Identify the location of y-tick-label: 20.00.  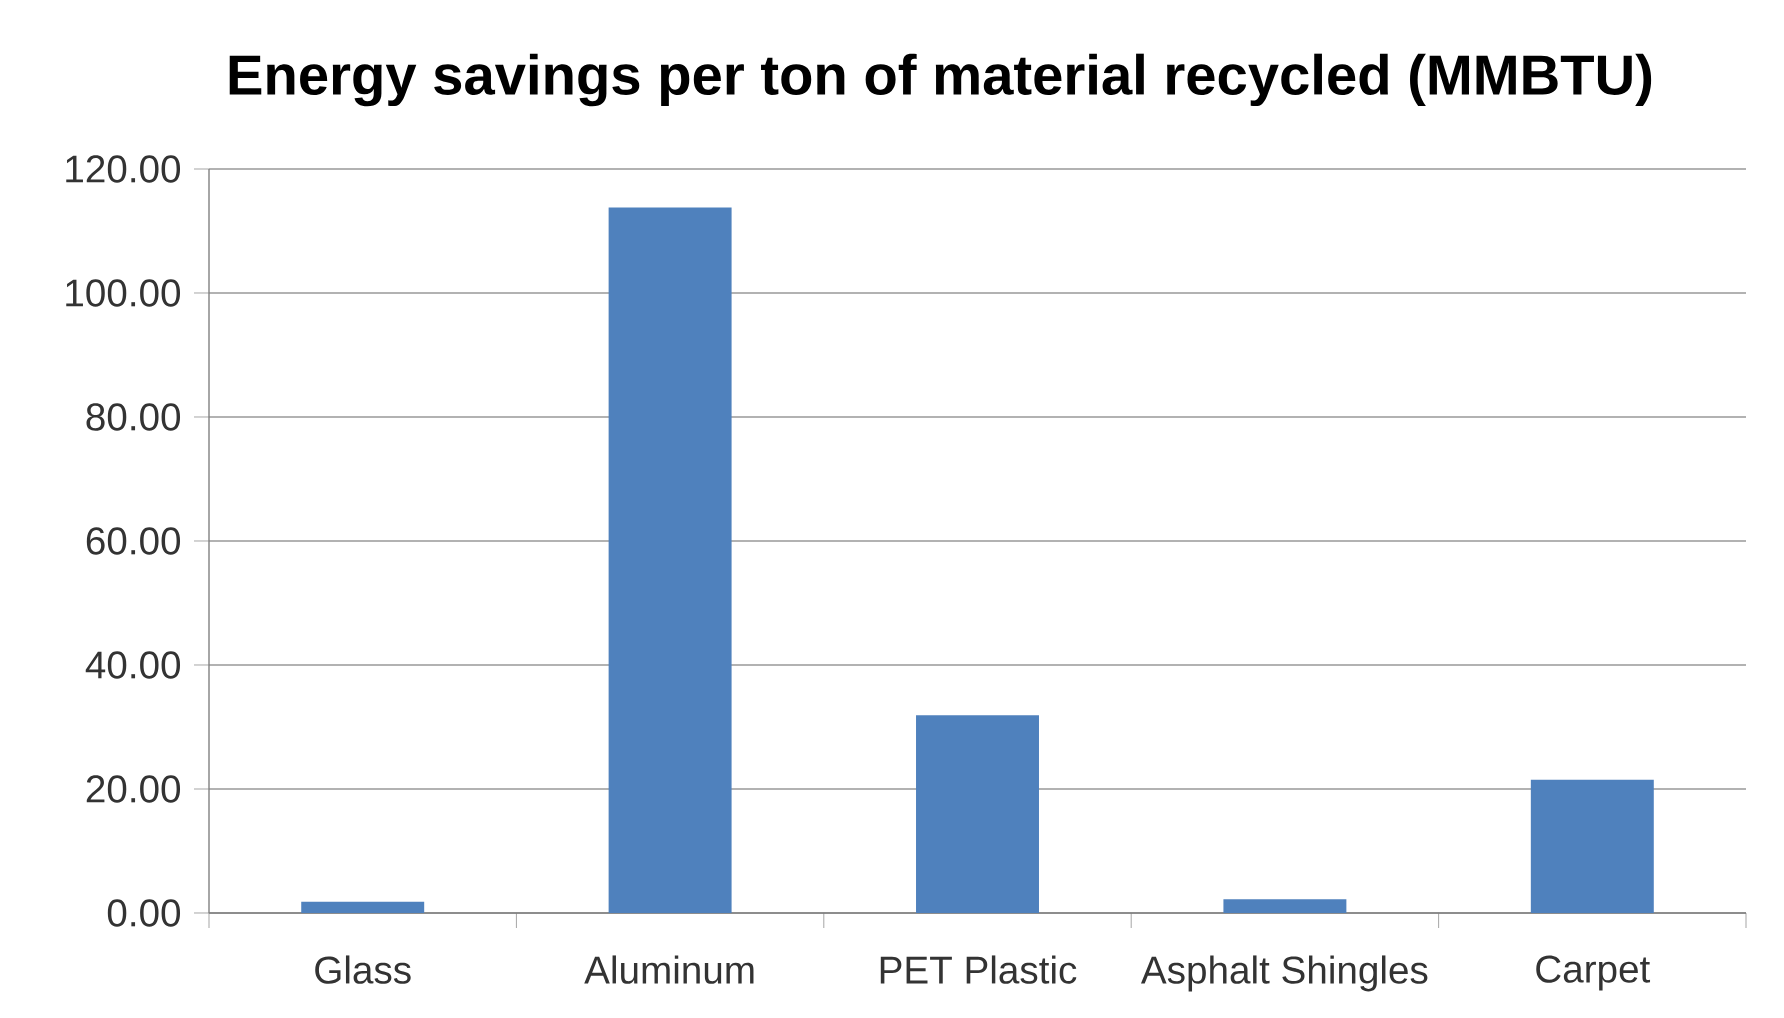
(133, 789).